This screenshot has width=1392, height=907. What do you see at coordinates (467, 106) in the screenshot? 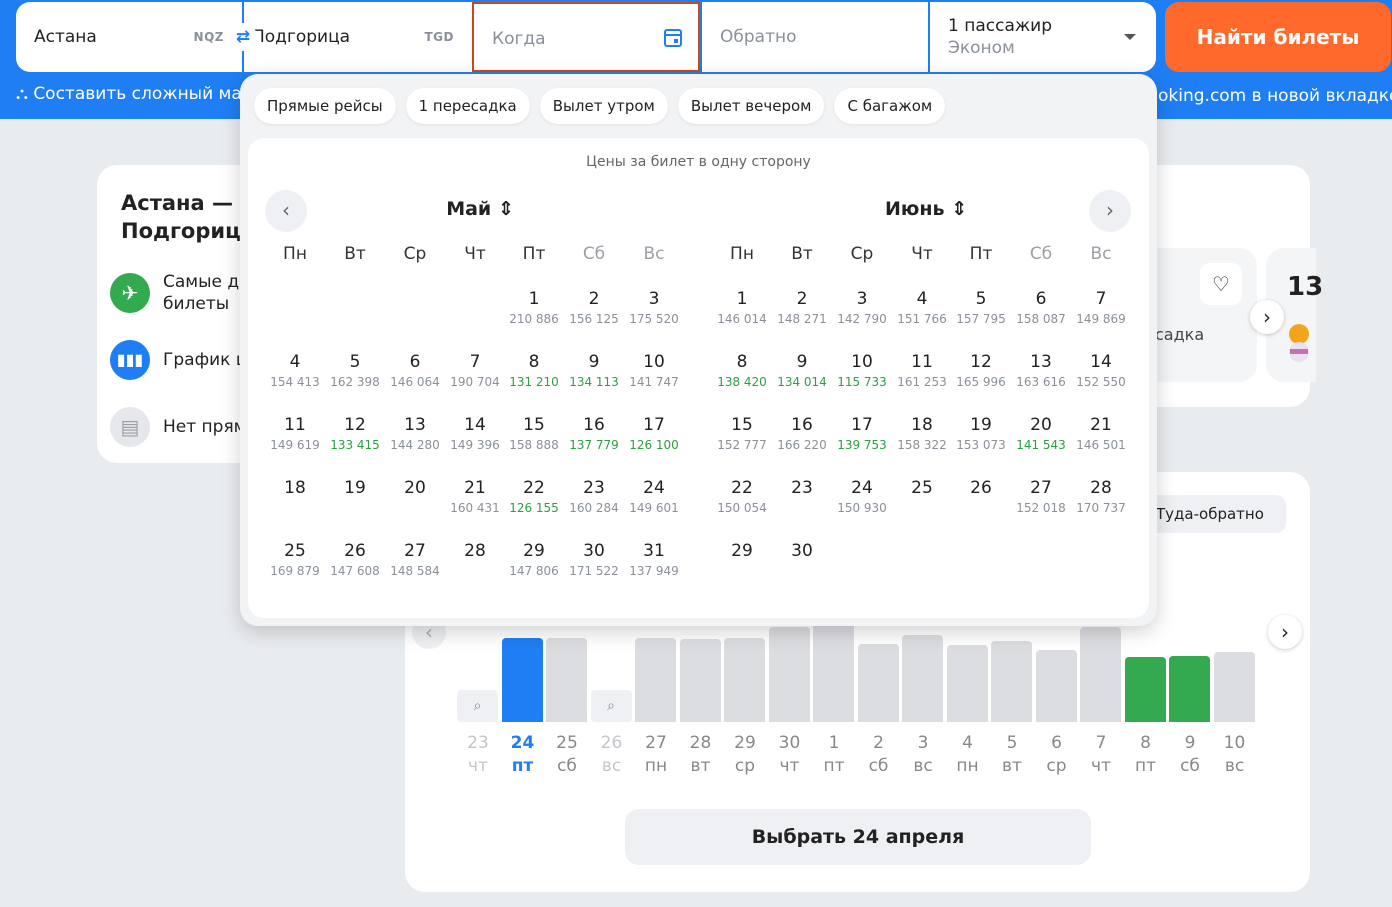
I see `filter-chip: 1 пересадка` at bounding box center [467, 106].